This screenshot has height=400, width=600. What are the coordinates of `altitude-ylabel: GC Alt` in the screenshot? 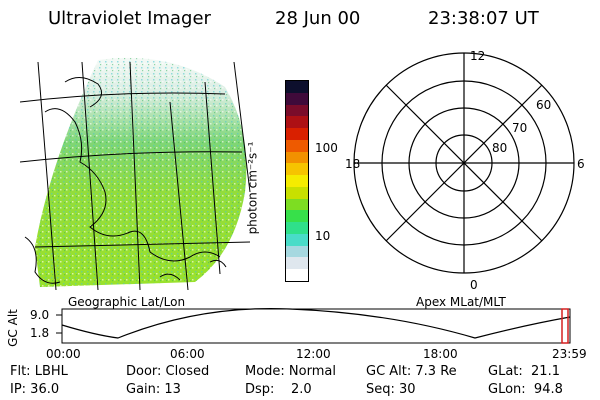 It's located at (12, 328).